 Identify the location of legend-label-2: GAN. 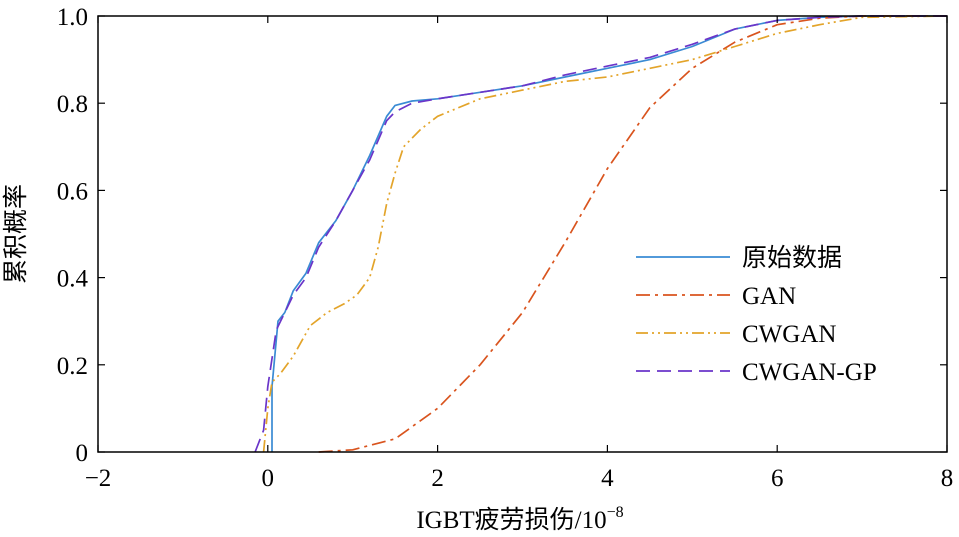
(769, 296).